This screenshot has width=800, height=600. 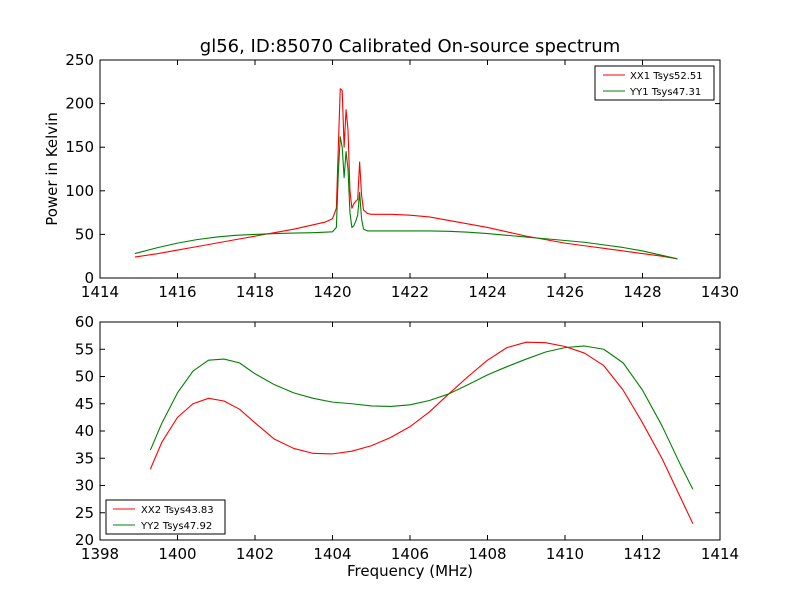 What do you see at coordinates (79, 191) in the screenshot?
I see `top-y-tick-label: 100` at bounding box center [79, 191].